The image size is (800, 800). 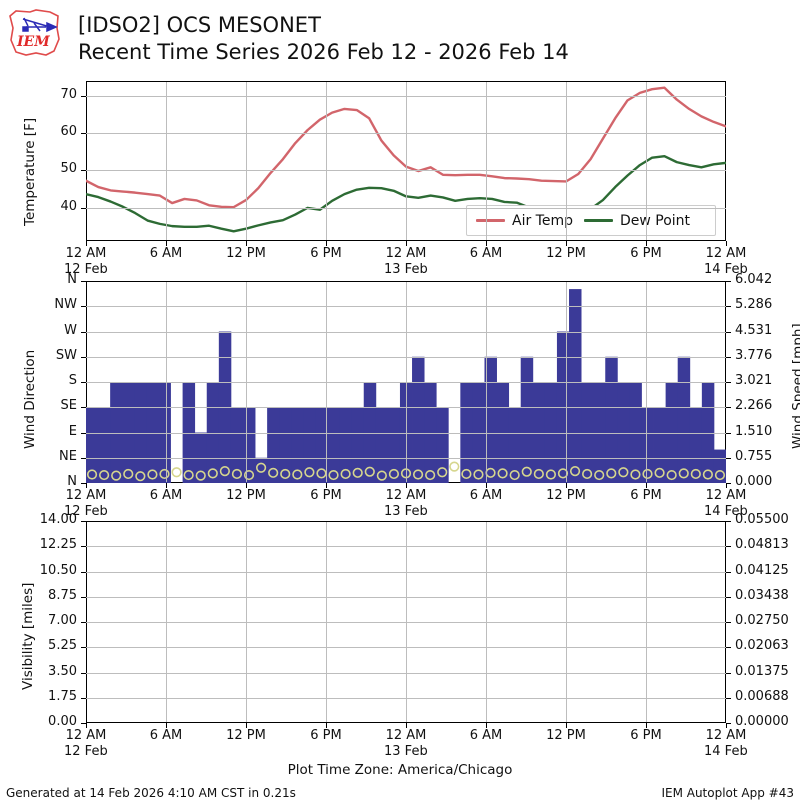 I want to click on app-note: IEM Autoplot App #43, so click(x=727, y=793).